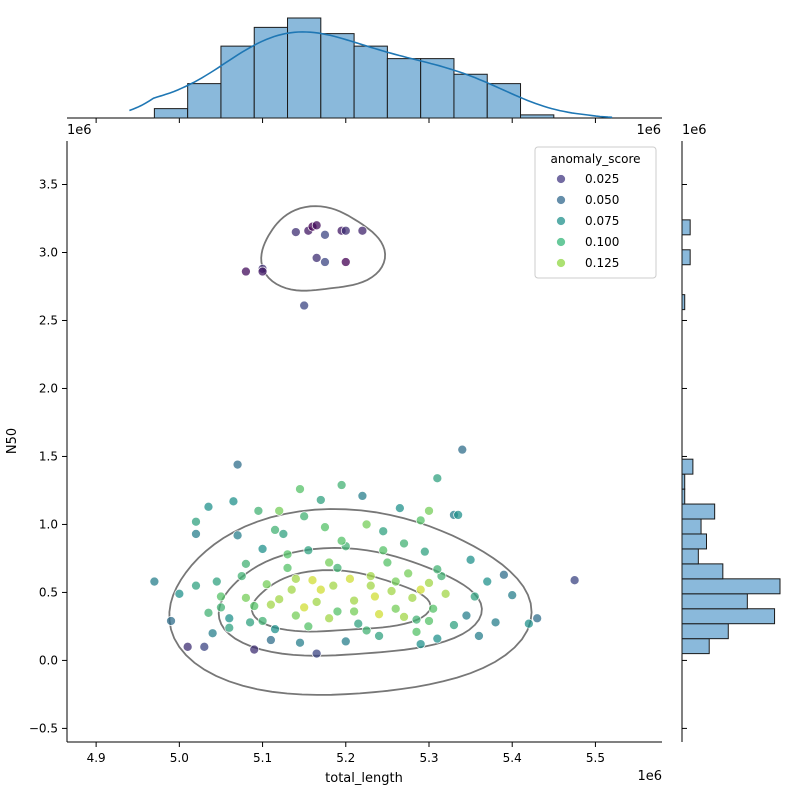 Image resolution: width=800 pixels, height=800 pixels. What do you see at coordinates (364, 778) in the screenshot?
I see `x-axis-label: total_length` at bounding box center [364, 778].